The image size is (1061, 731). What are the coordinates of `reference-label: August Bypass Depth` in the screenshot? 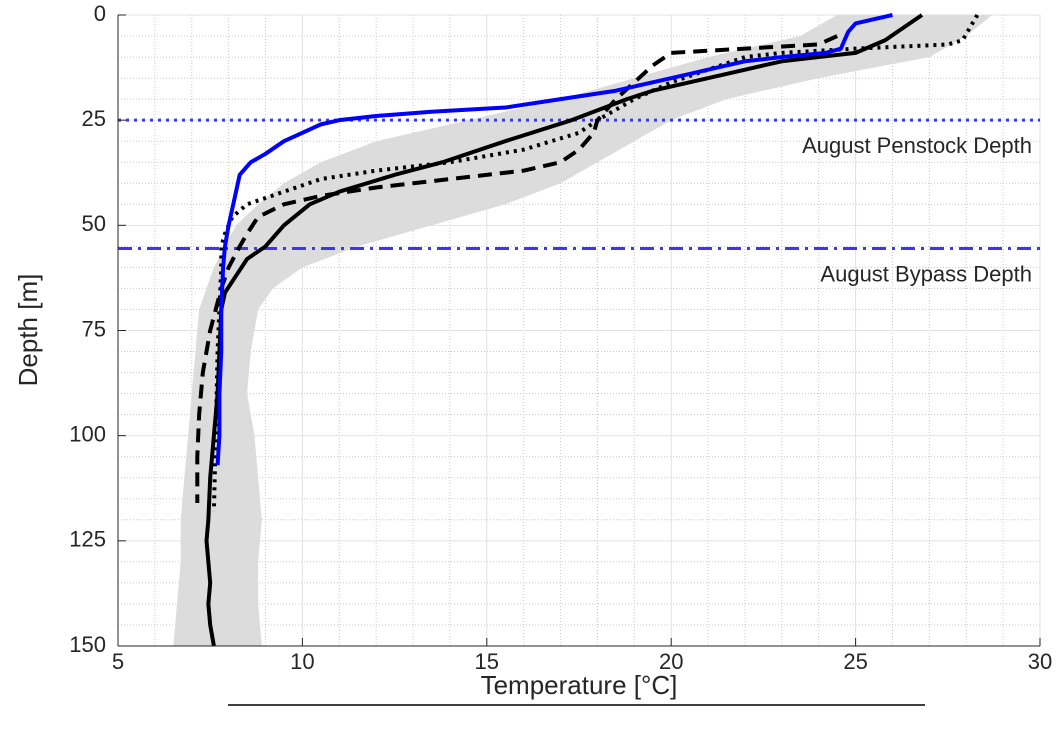 It's located at (926, 273).